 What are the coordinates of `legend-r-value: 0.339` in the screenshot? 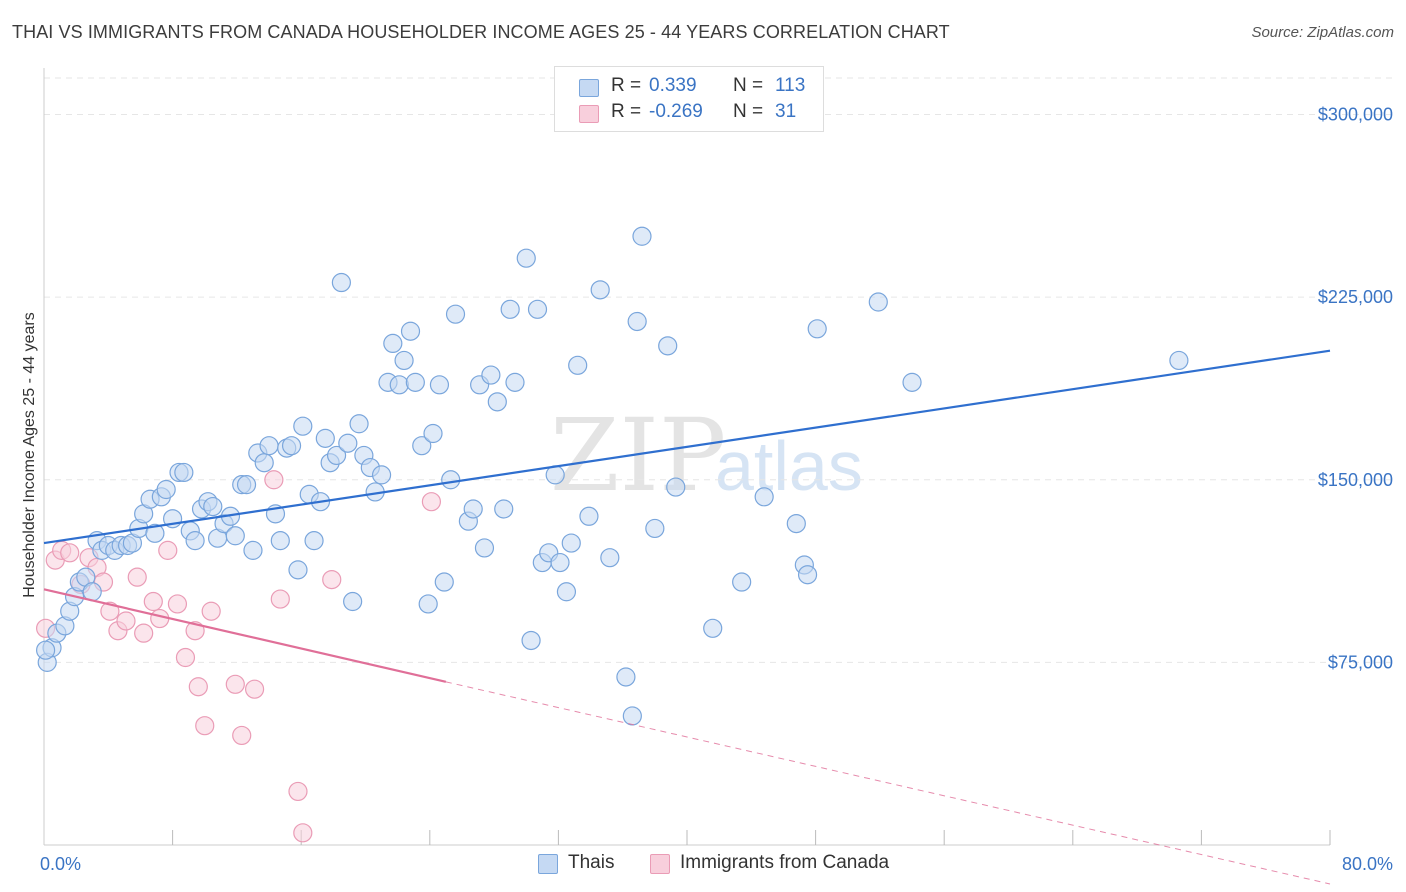 It's located at (673, 85).